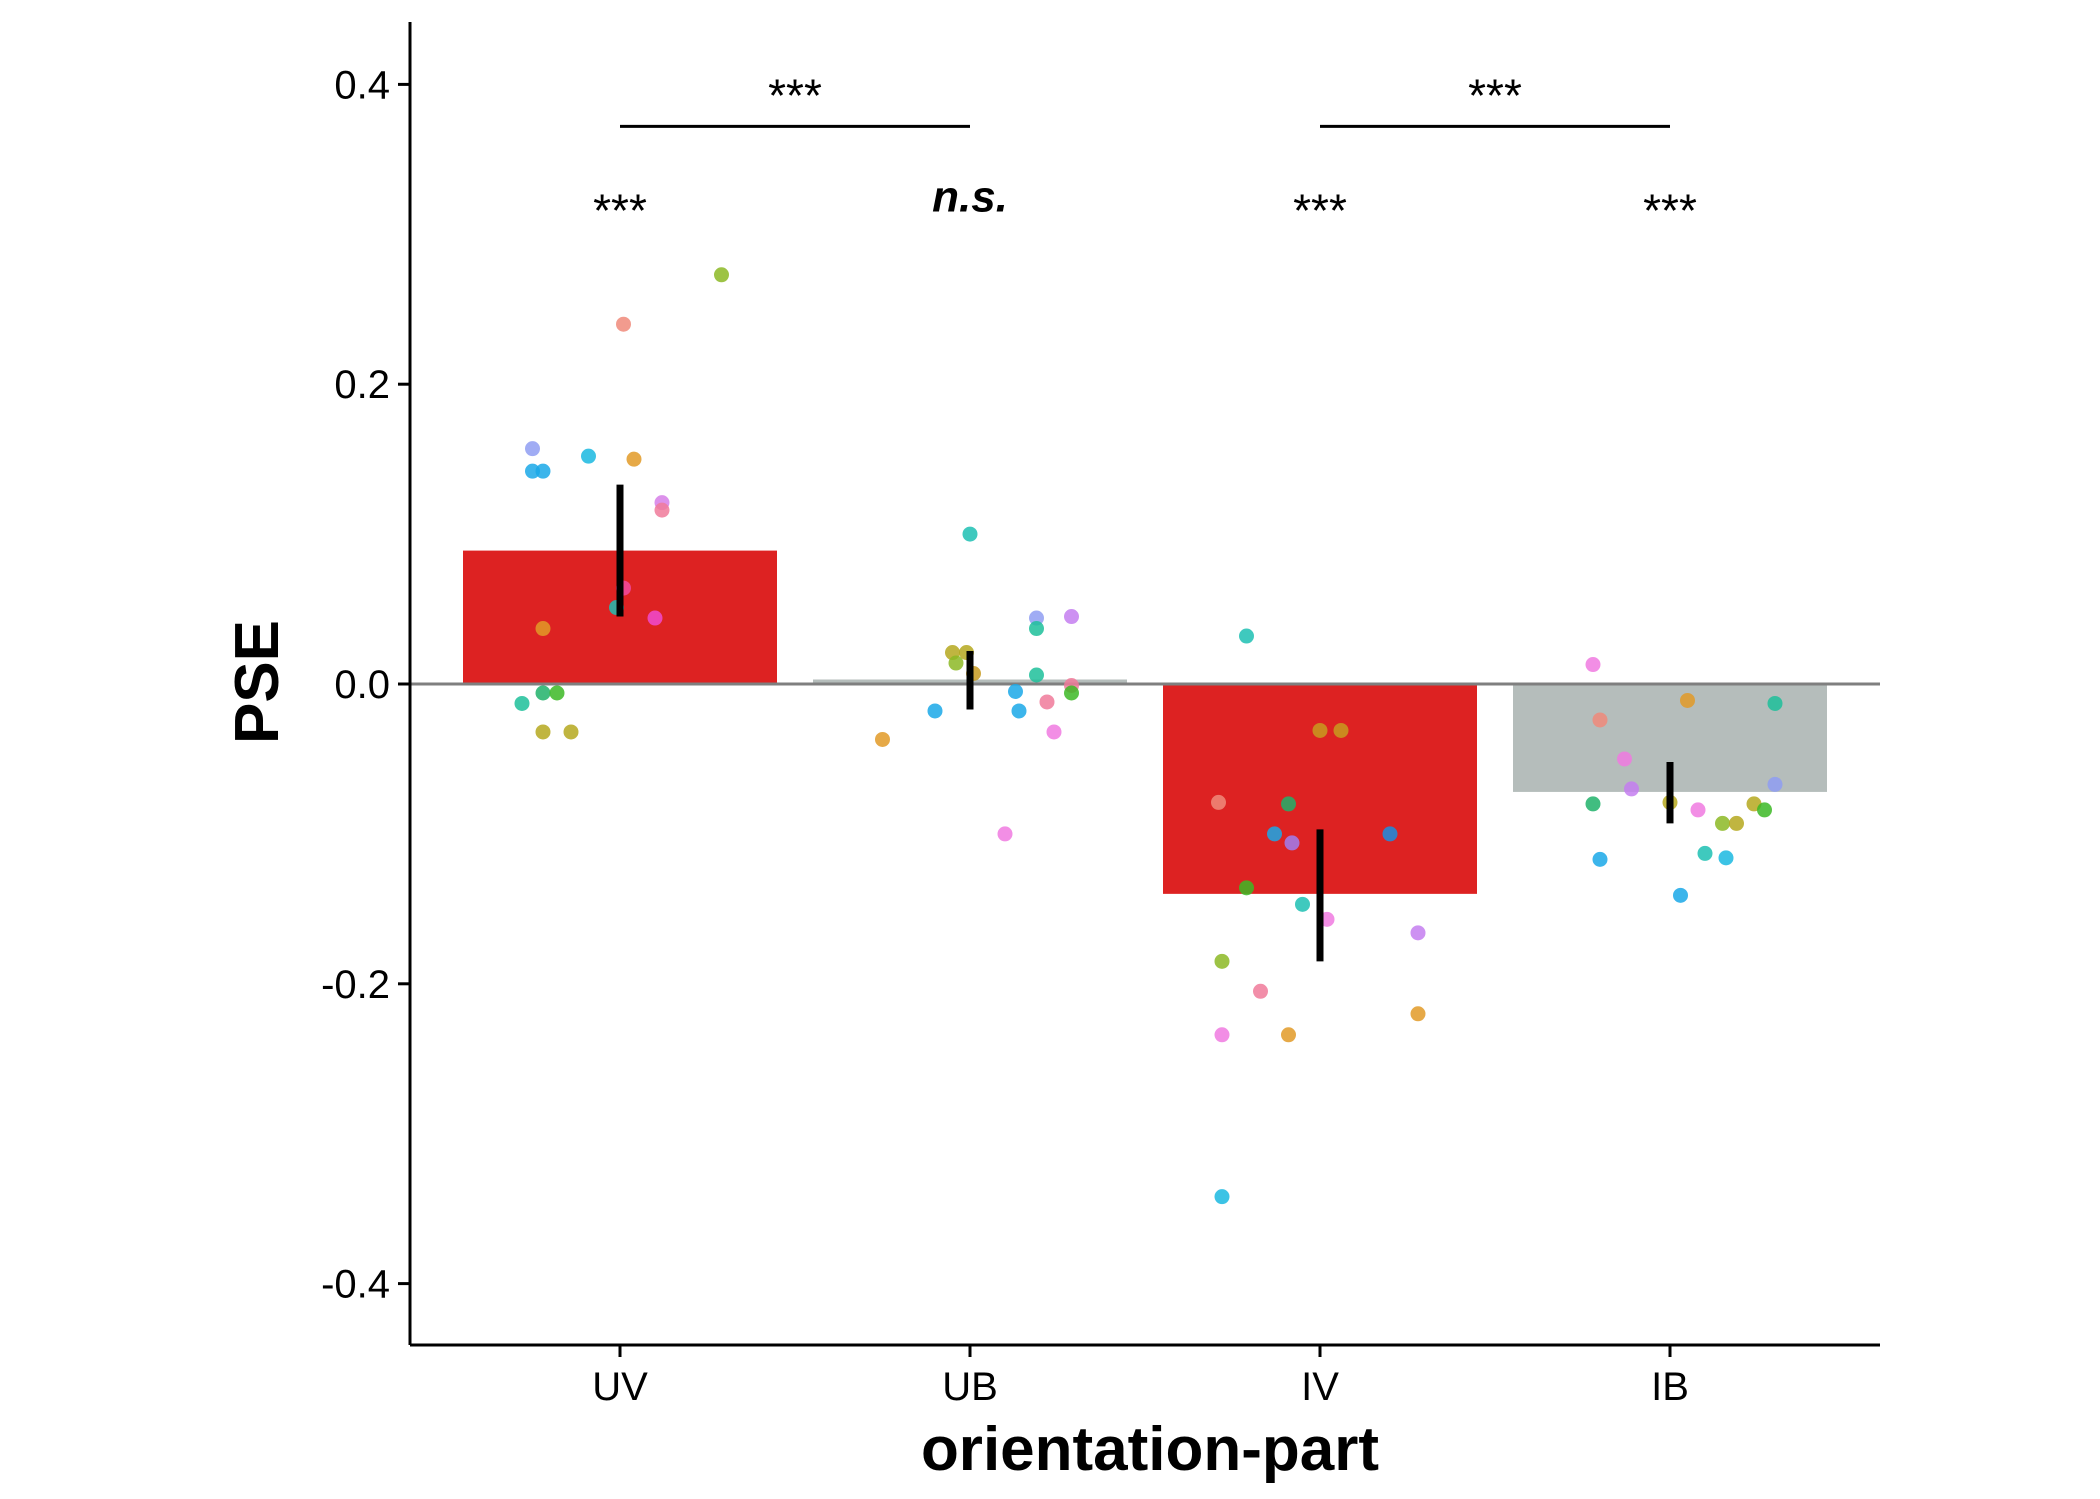 This screenshot has height=1499, width=2100. What do you see at coordinates (970, 1387) in the screenshot?
I see `x-tick-label-ub: UB` at bounding box center [970, 1387].